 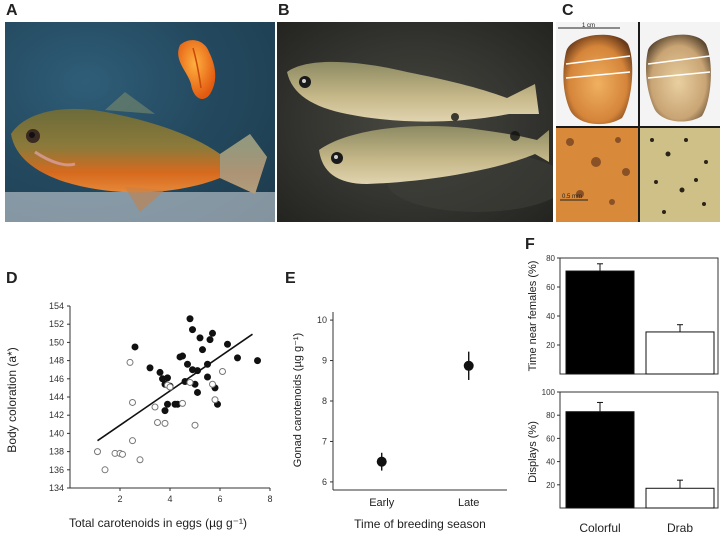 I want to click on chart-d-y-tick-label: 140, so click(x=56, y=433).